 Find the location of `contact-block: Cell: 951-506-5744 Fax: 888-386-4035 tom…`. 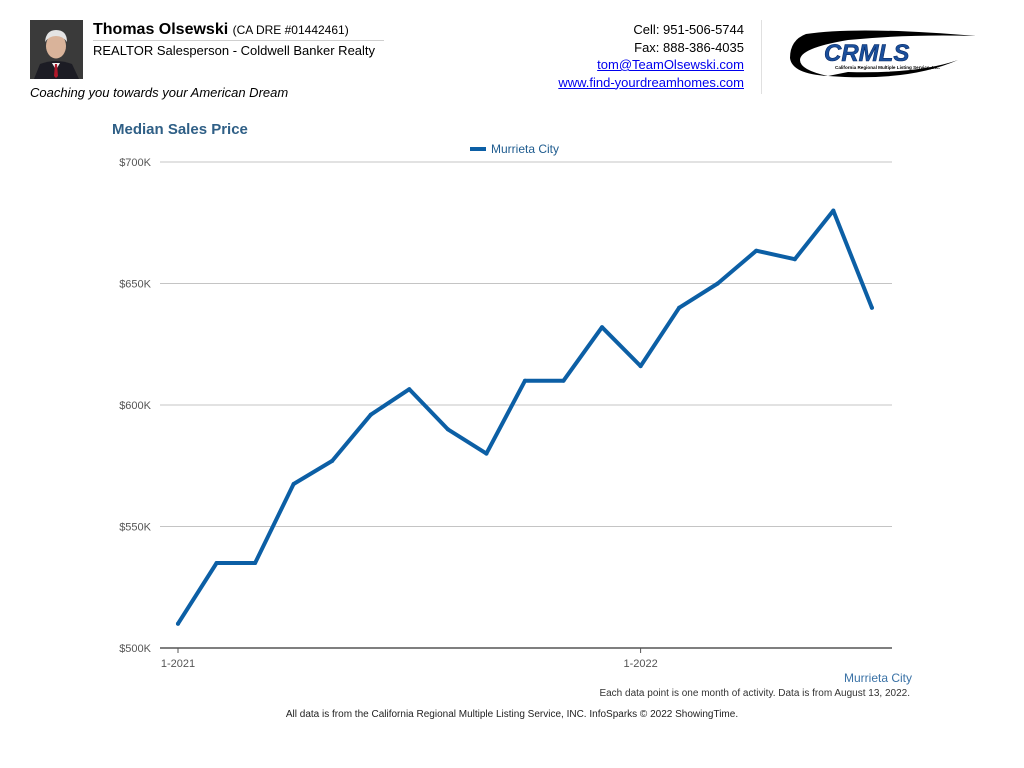

contact-block: Cell: 951-506-5744 Fax: 888-386-4035 tom… is located at coordinates (651, 56).